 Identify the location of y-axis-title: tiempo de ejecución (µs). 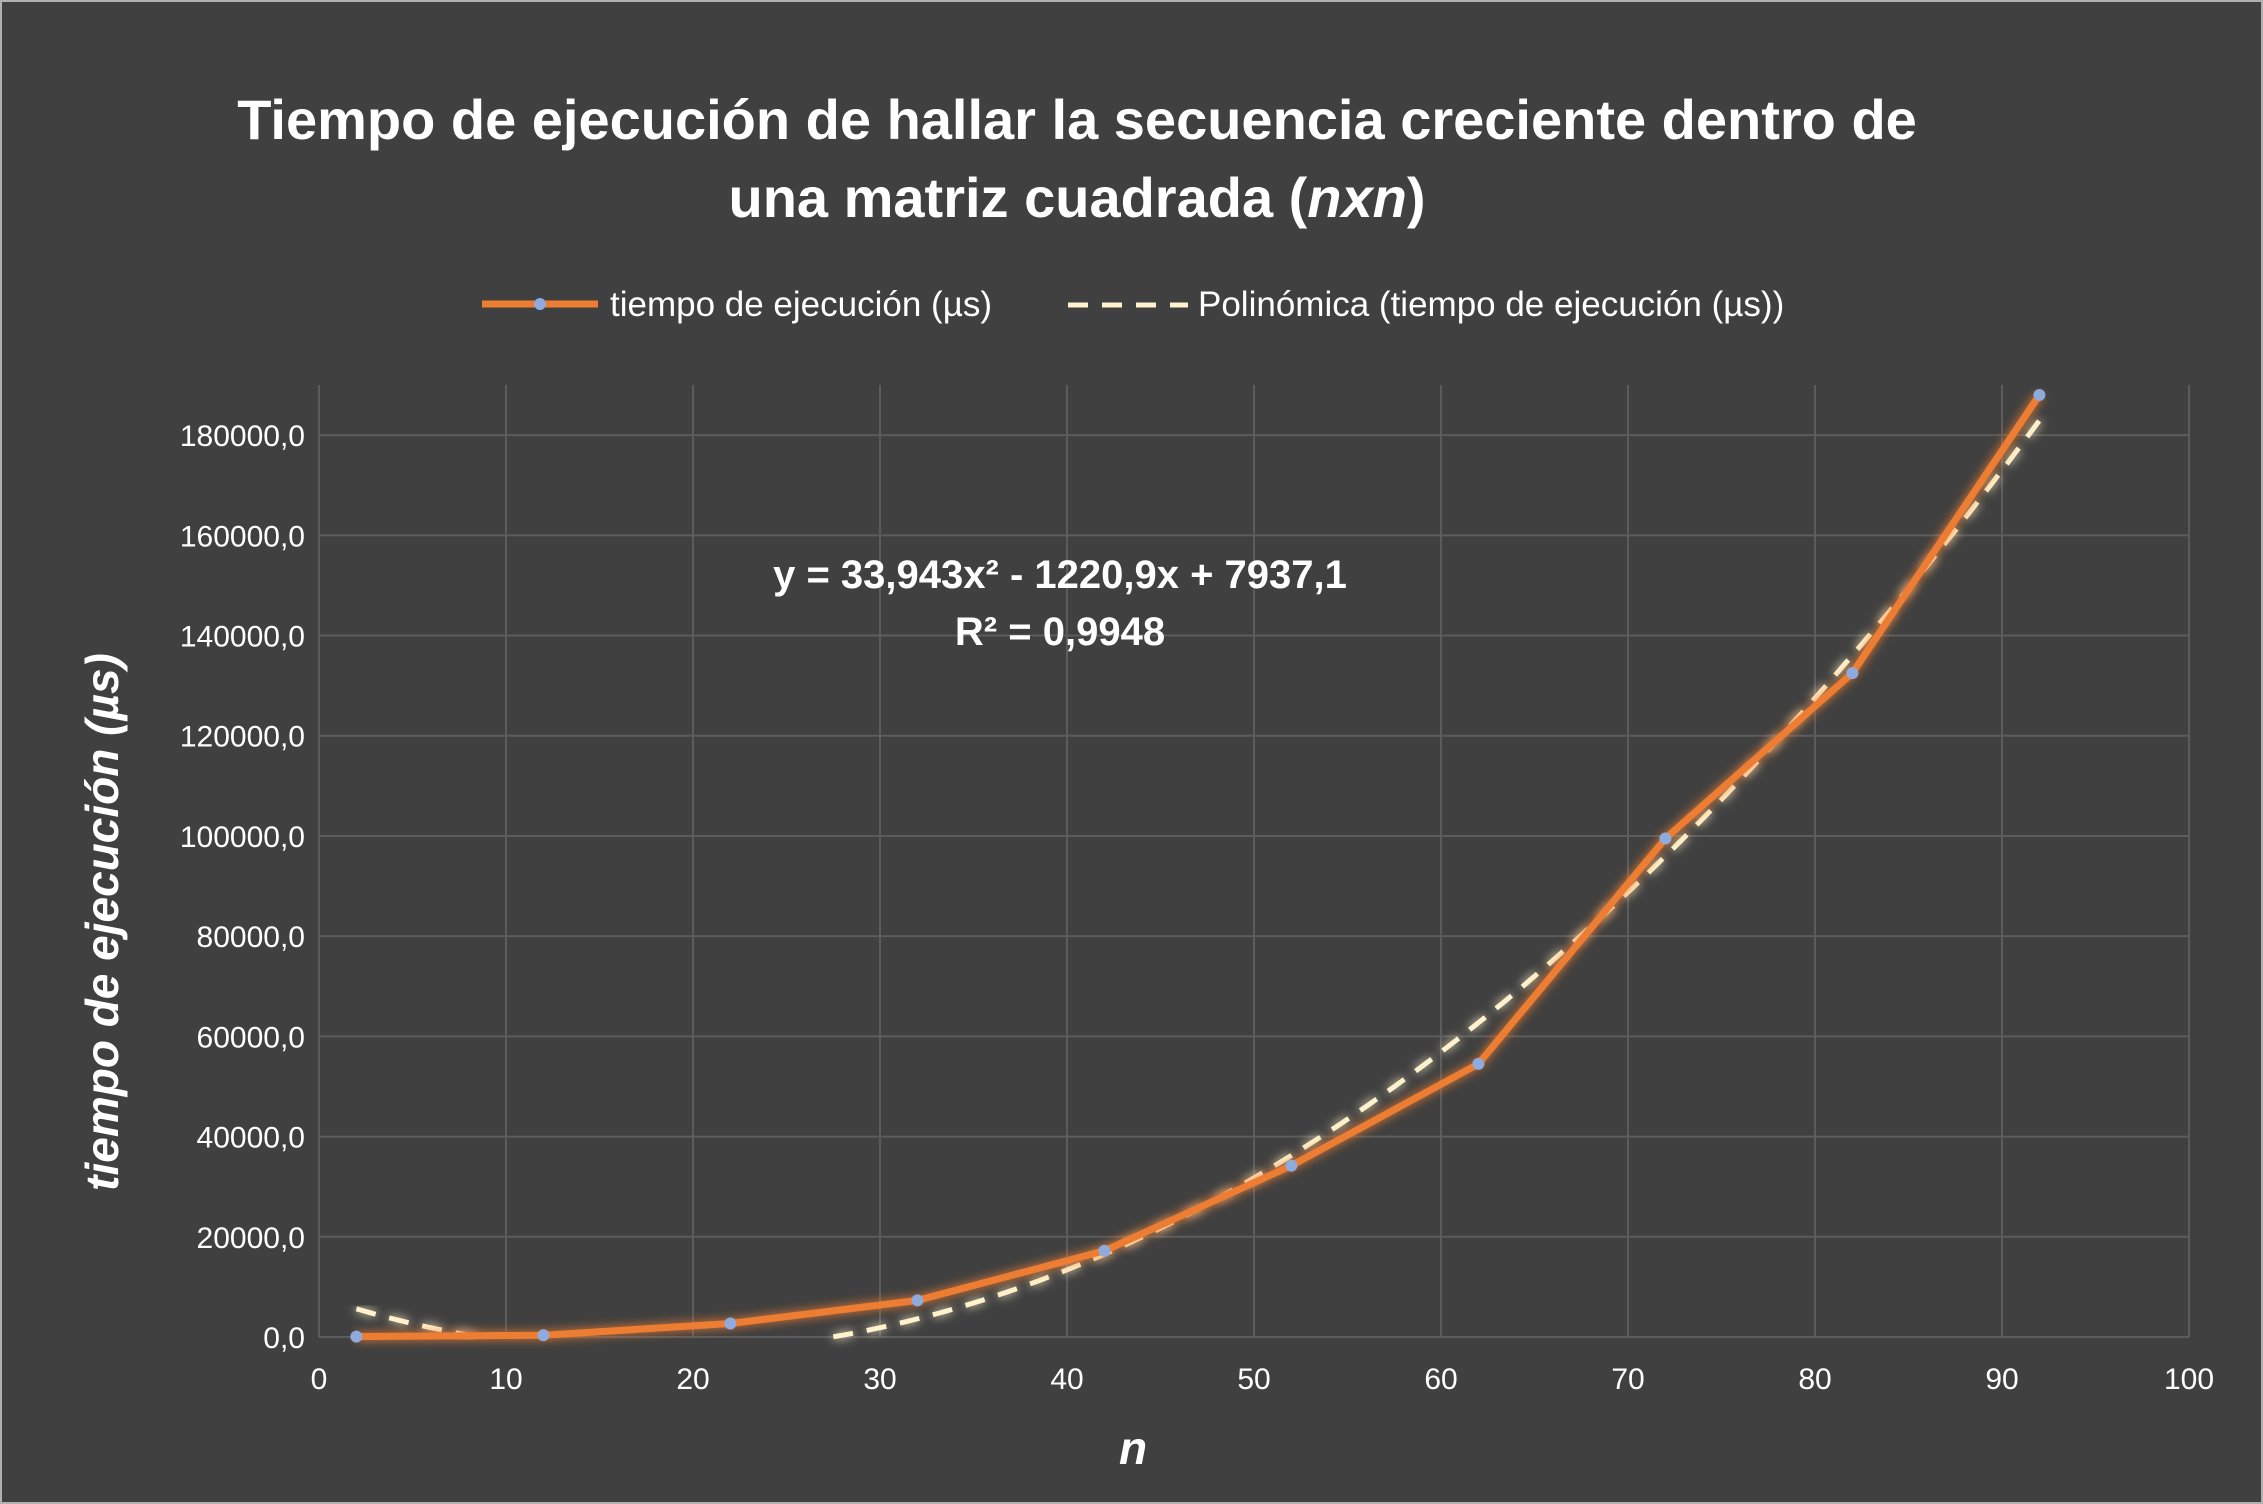
(102, 922).